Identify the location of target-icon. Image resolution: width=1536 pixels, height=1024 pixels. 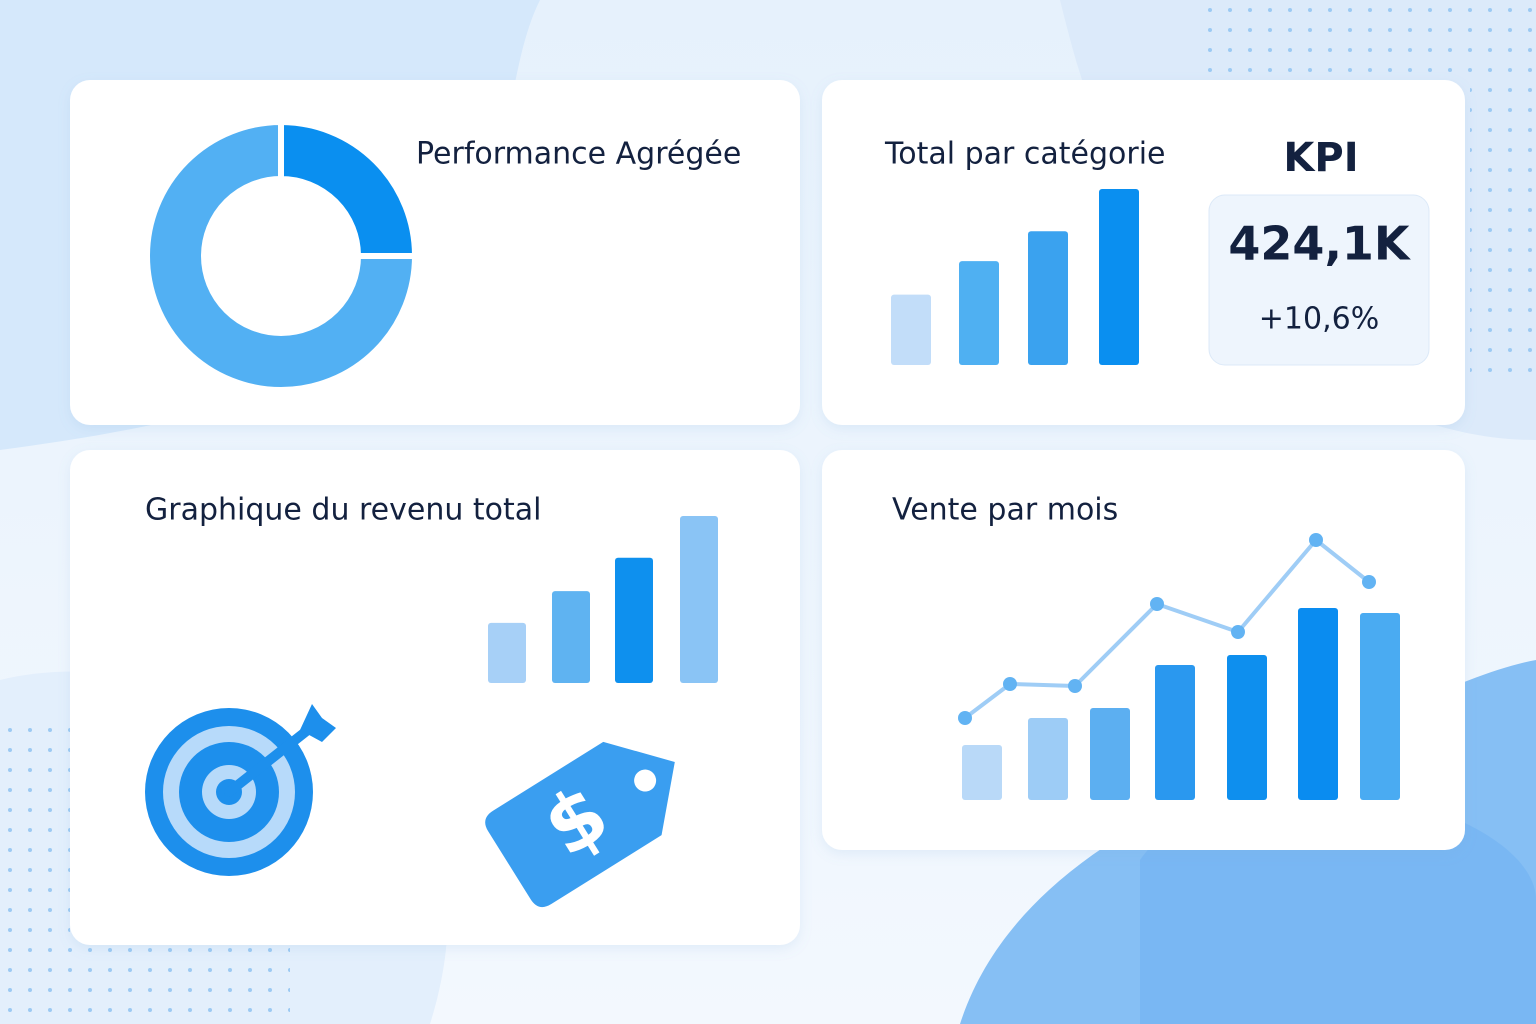
(240, 790).